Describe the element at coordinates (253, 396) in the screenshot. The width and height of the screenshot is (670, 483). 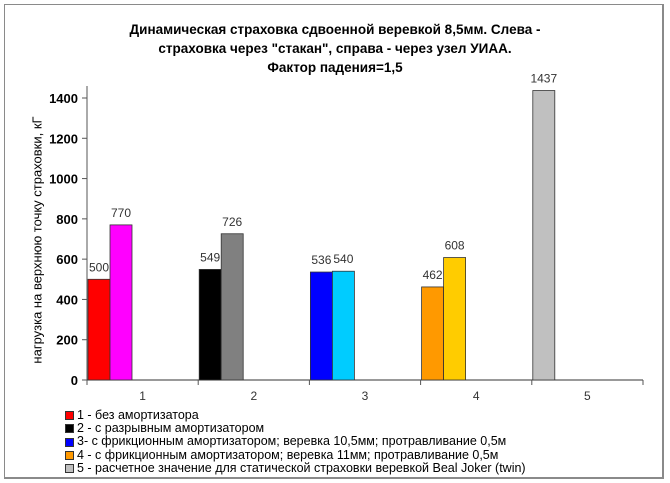
I see `x-tick-label: 2` at that location.